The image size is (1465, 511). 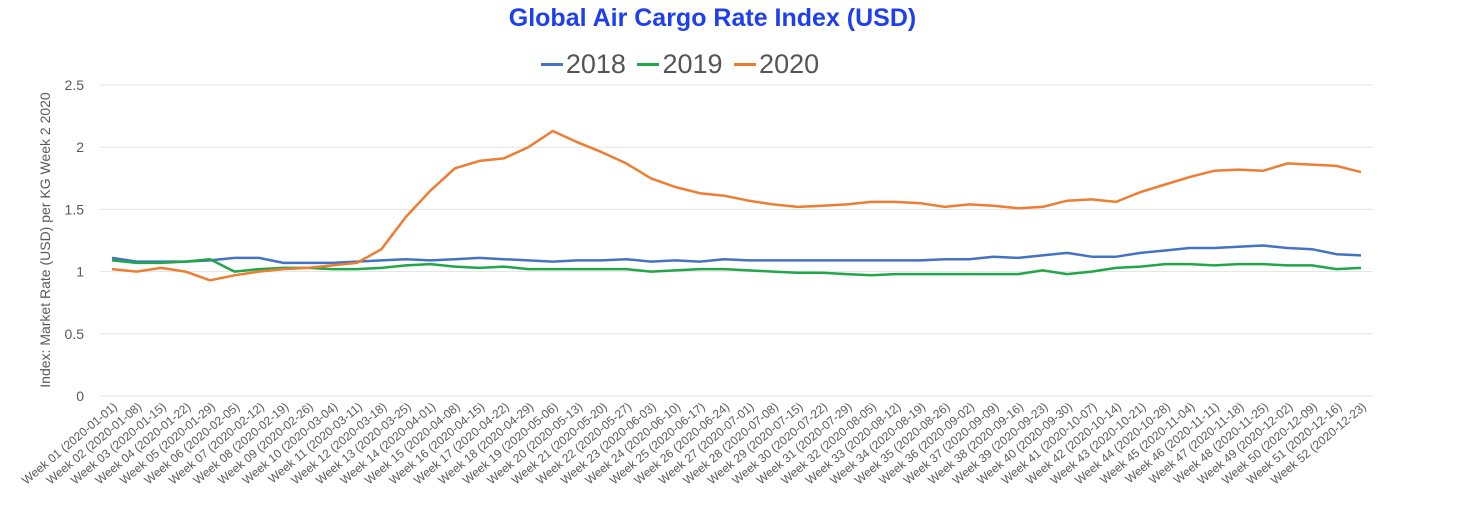 I want to click on y-tick-label: 0.5, so click(x=75, y=334).